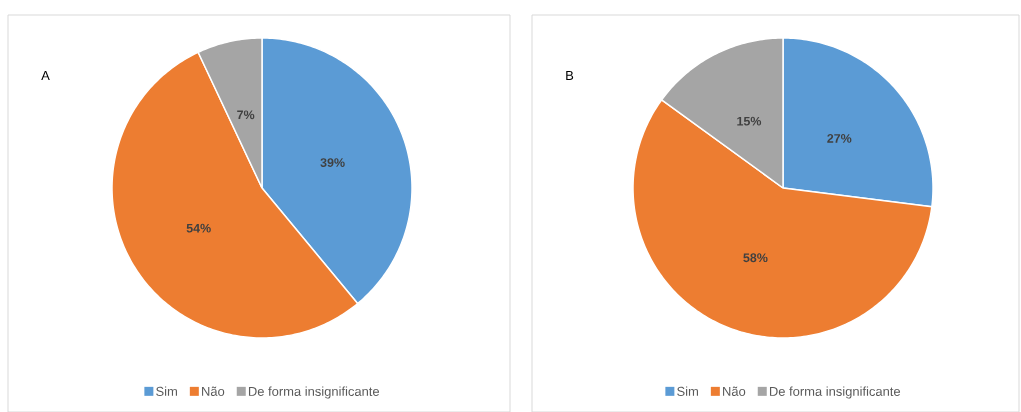  What do you see at coordinates (45, 75) in the screenshot?
I see `text: A` at bounding box center [45, 75].